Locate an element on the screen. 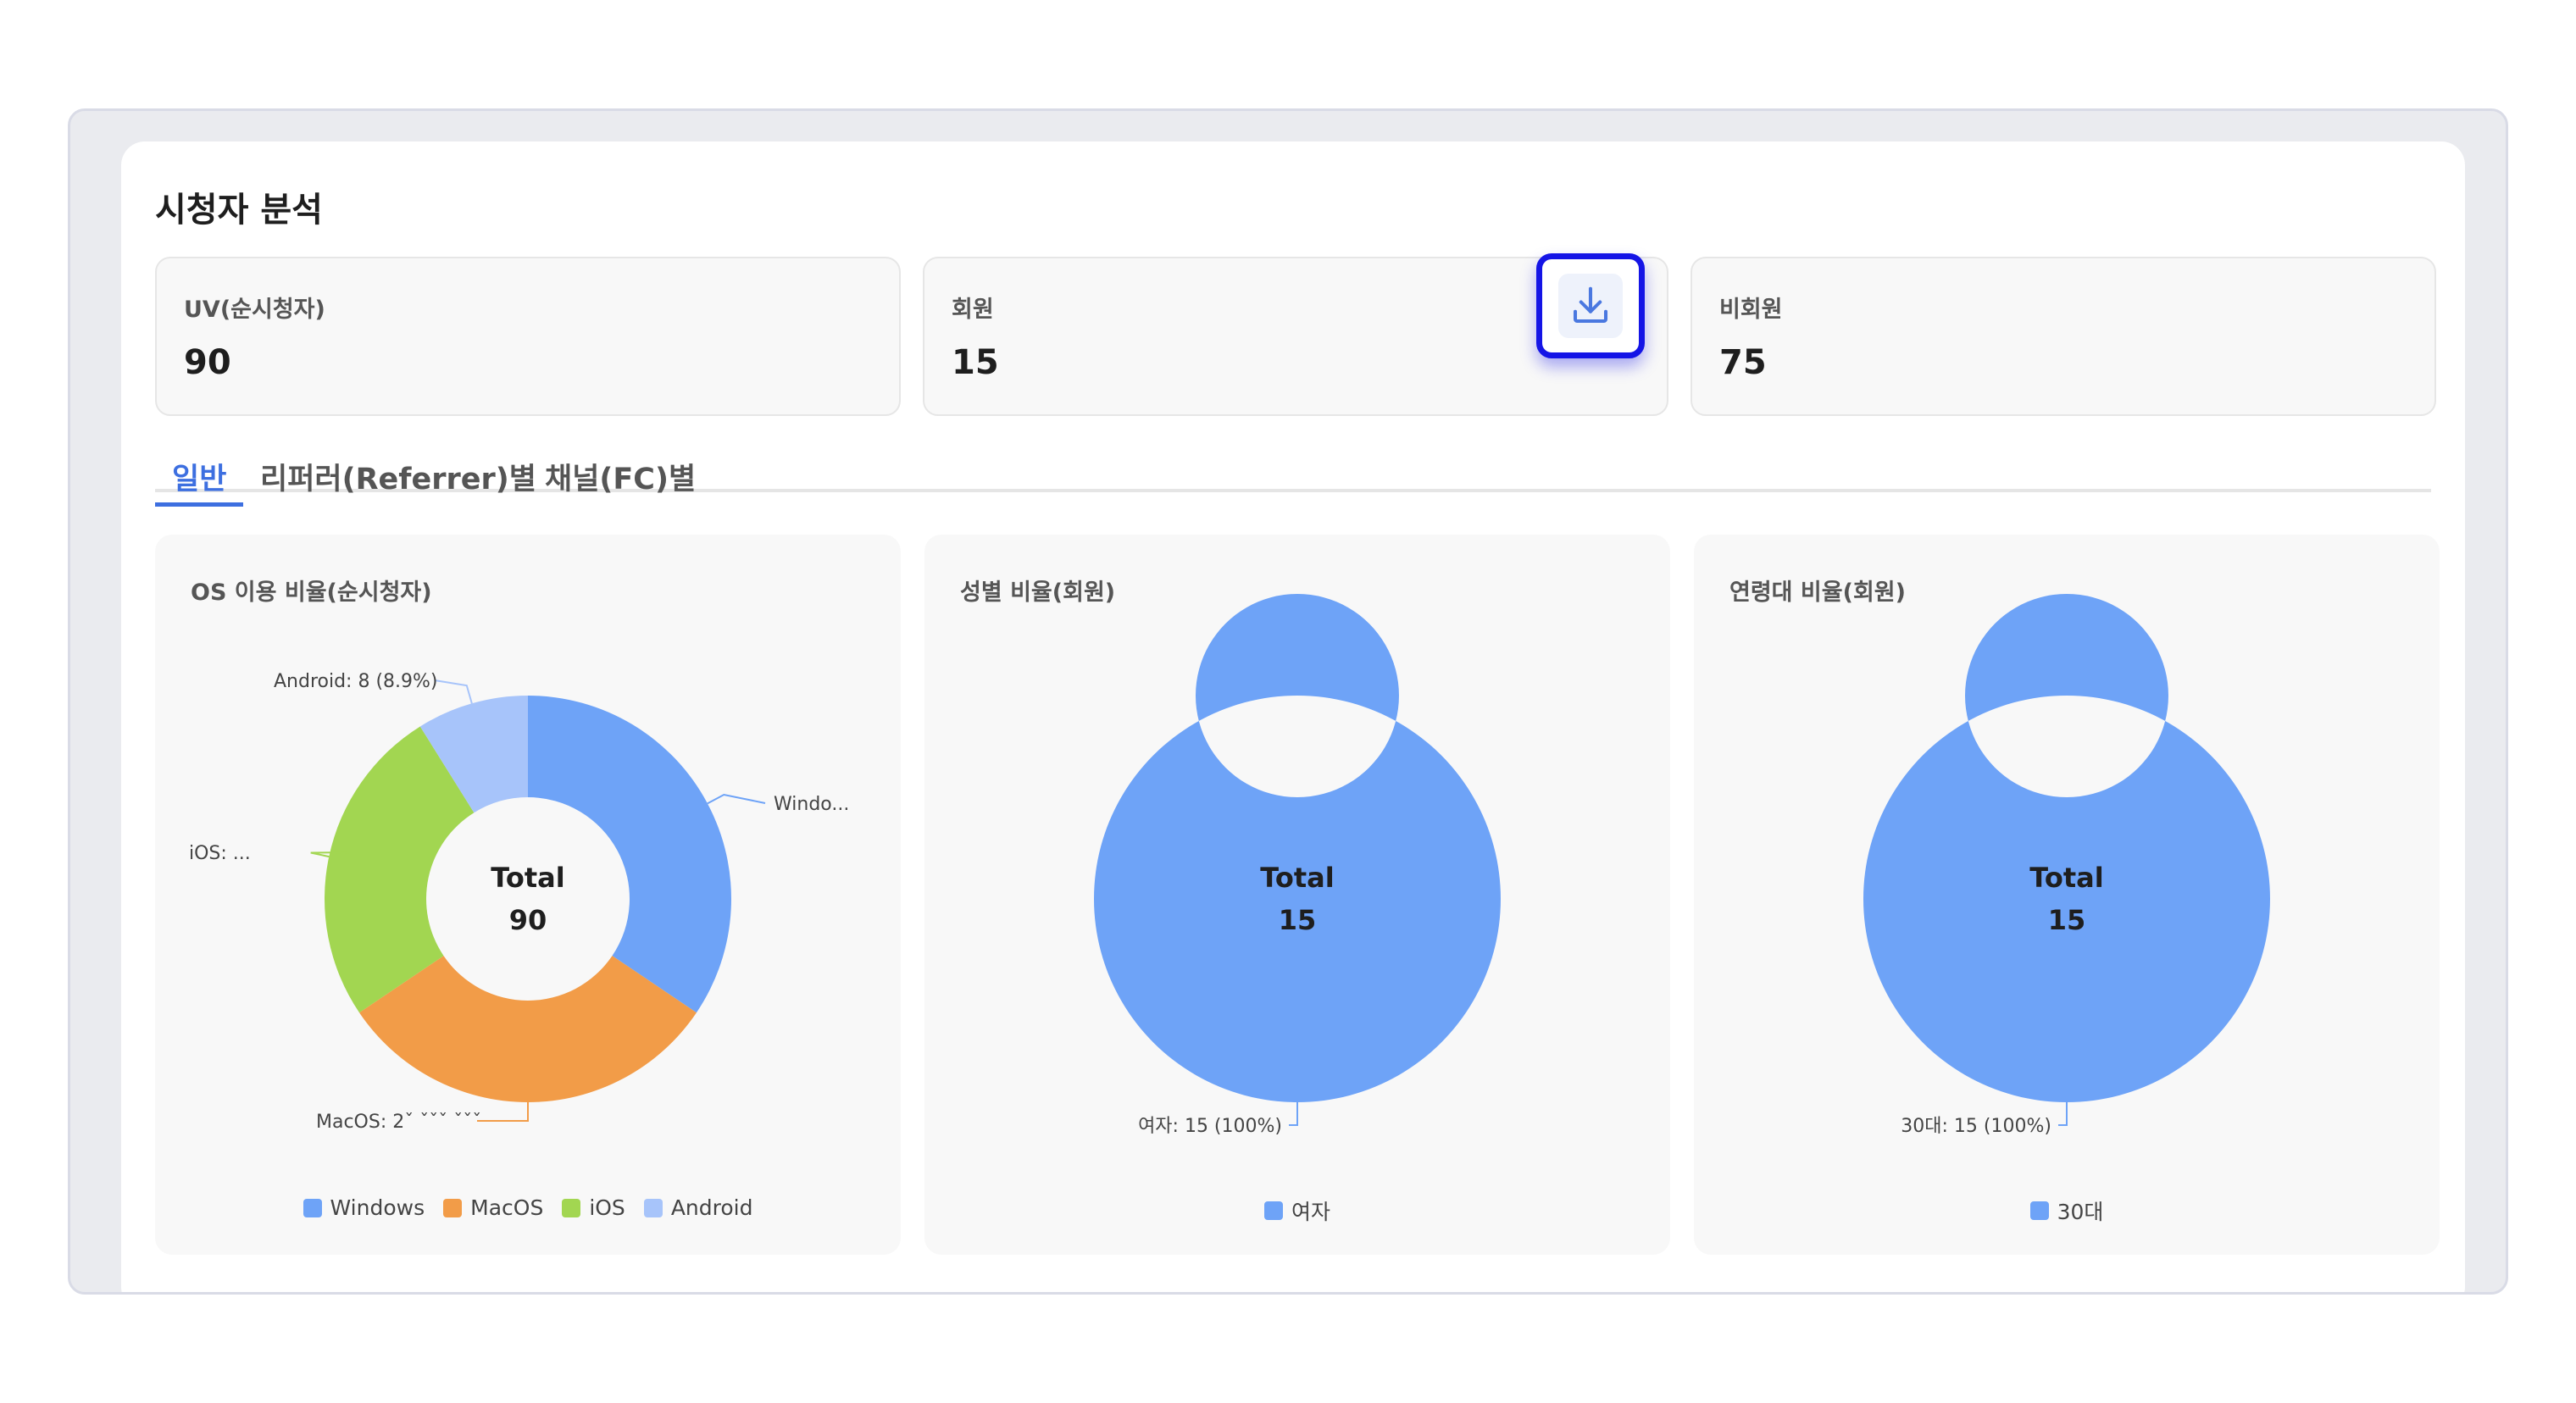 The image size is (2576, 1403). stat-label: 회원 is located at coordinates (973, 310).